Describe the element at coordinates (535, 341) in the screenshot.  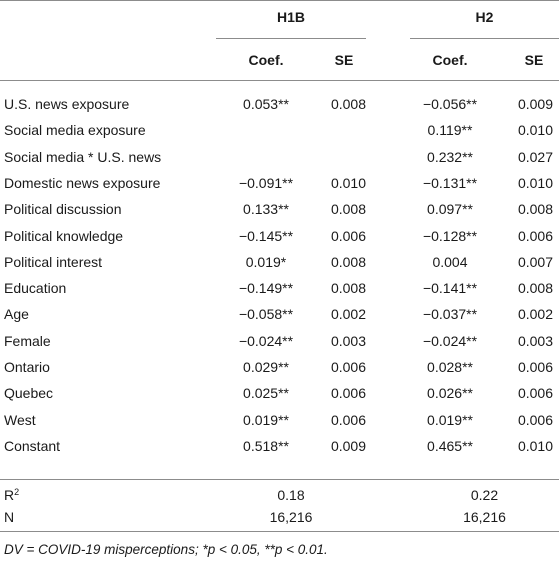
I see `h2-se-cell: 0.003` at that location.